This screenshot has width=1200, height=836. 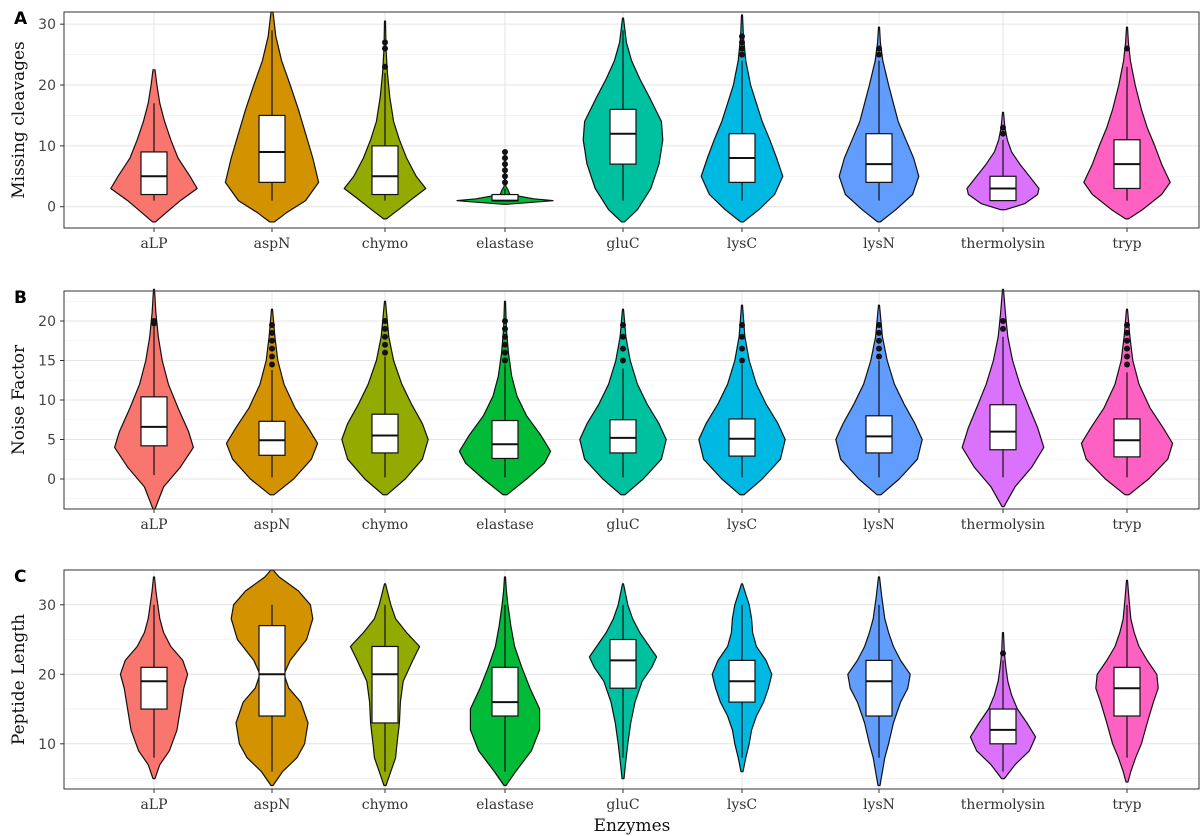 I want to click on y-tick-label: 15, so click(x=47, y=362).